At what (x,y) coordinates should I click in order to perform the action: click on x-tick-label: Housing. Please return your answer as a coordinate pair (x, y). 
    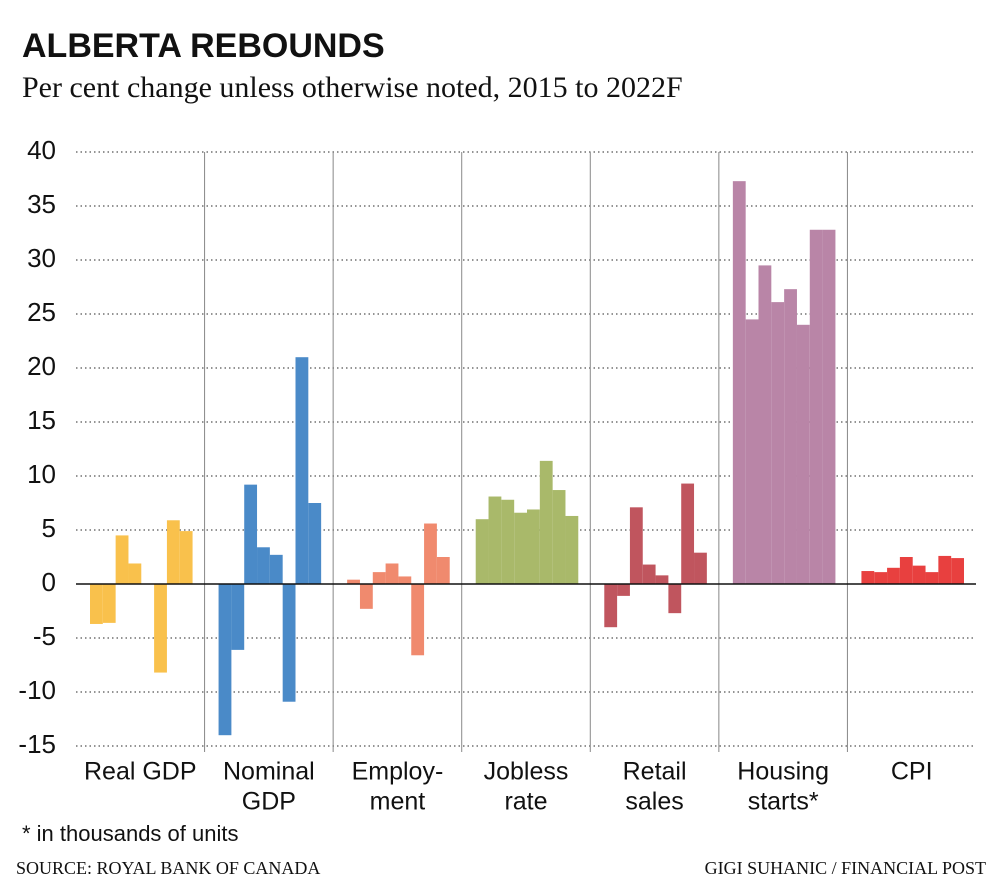
    Looking at the image, I should click on (783, 772).